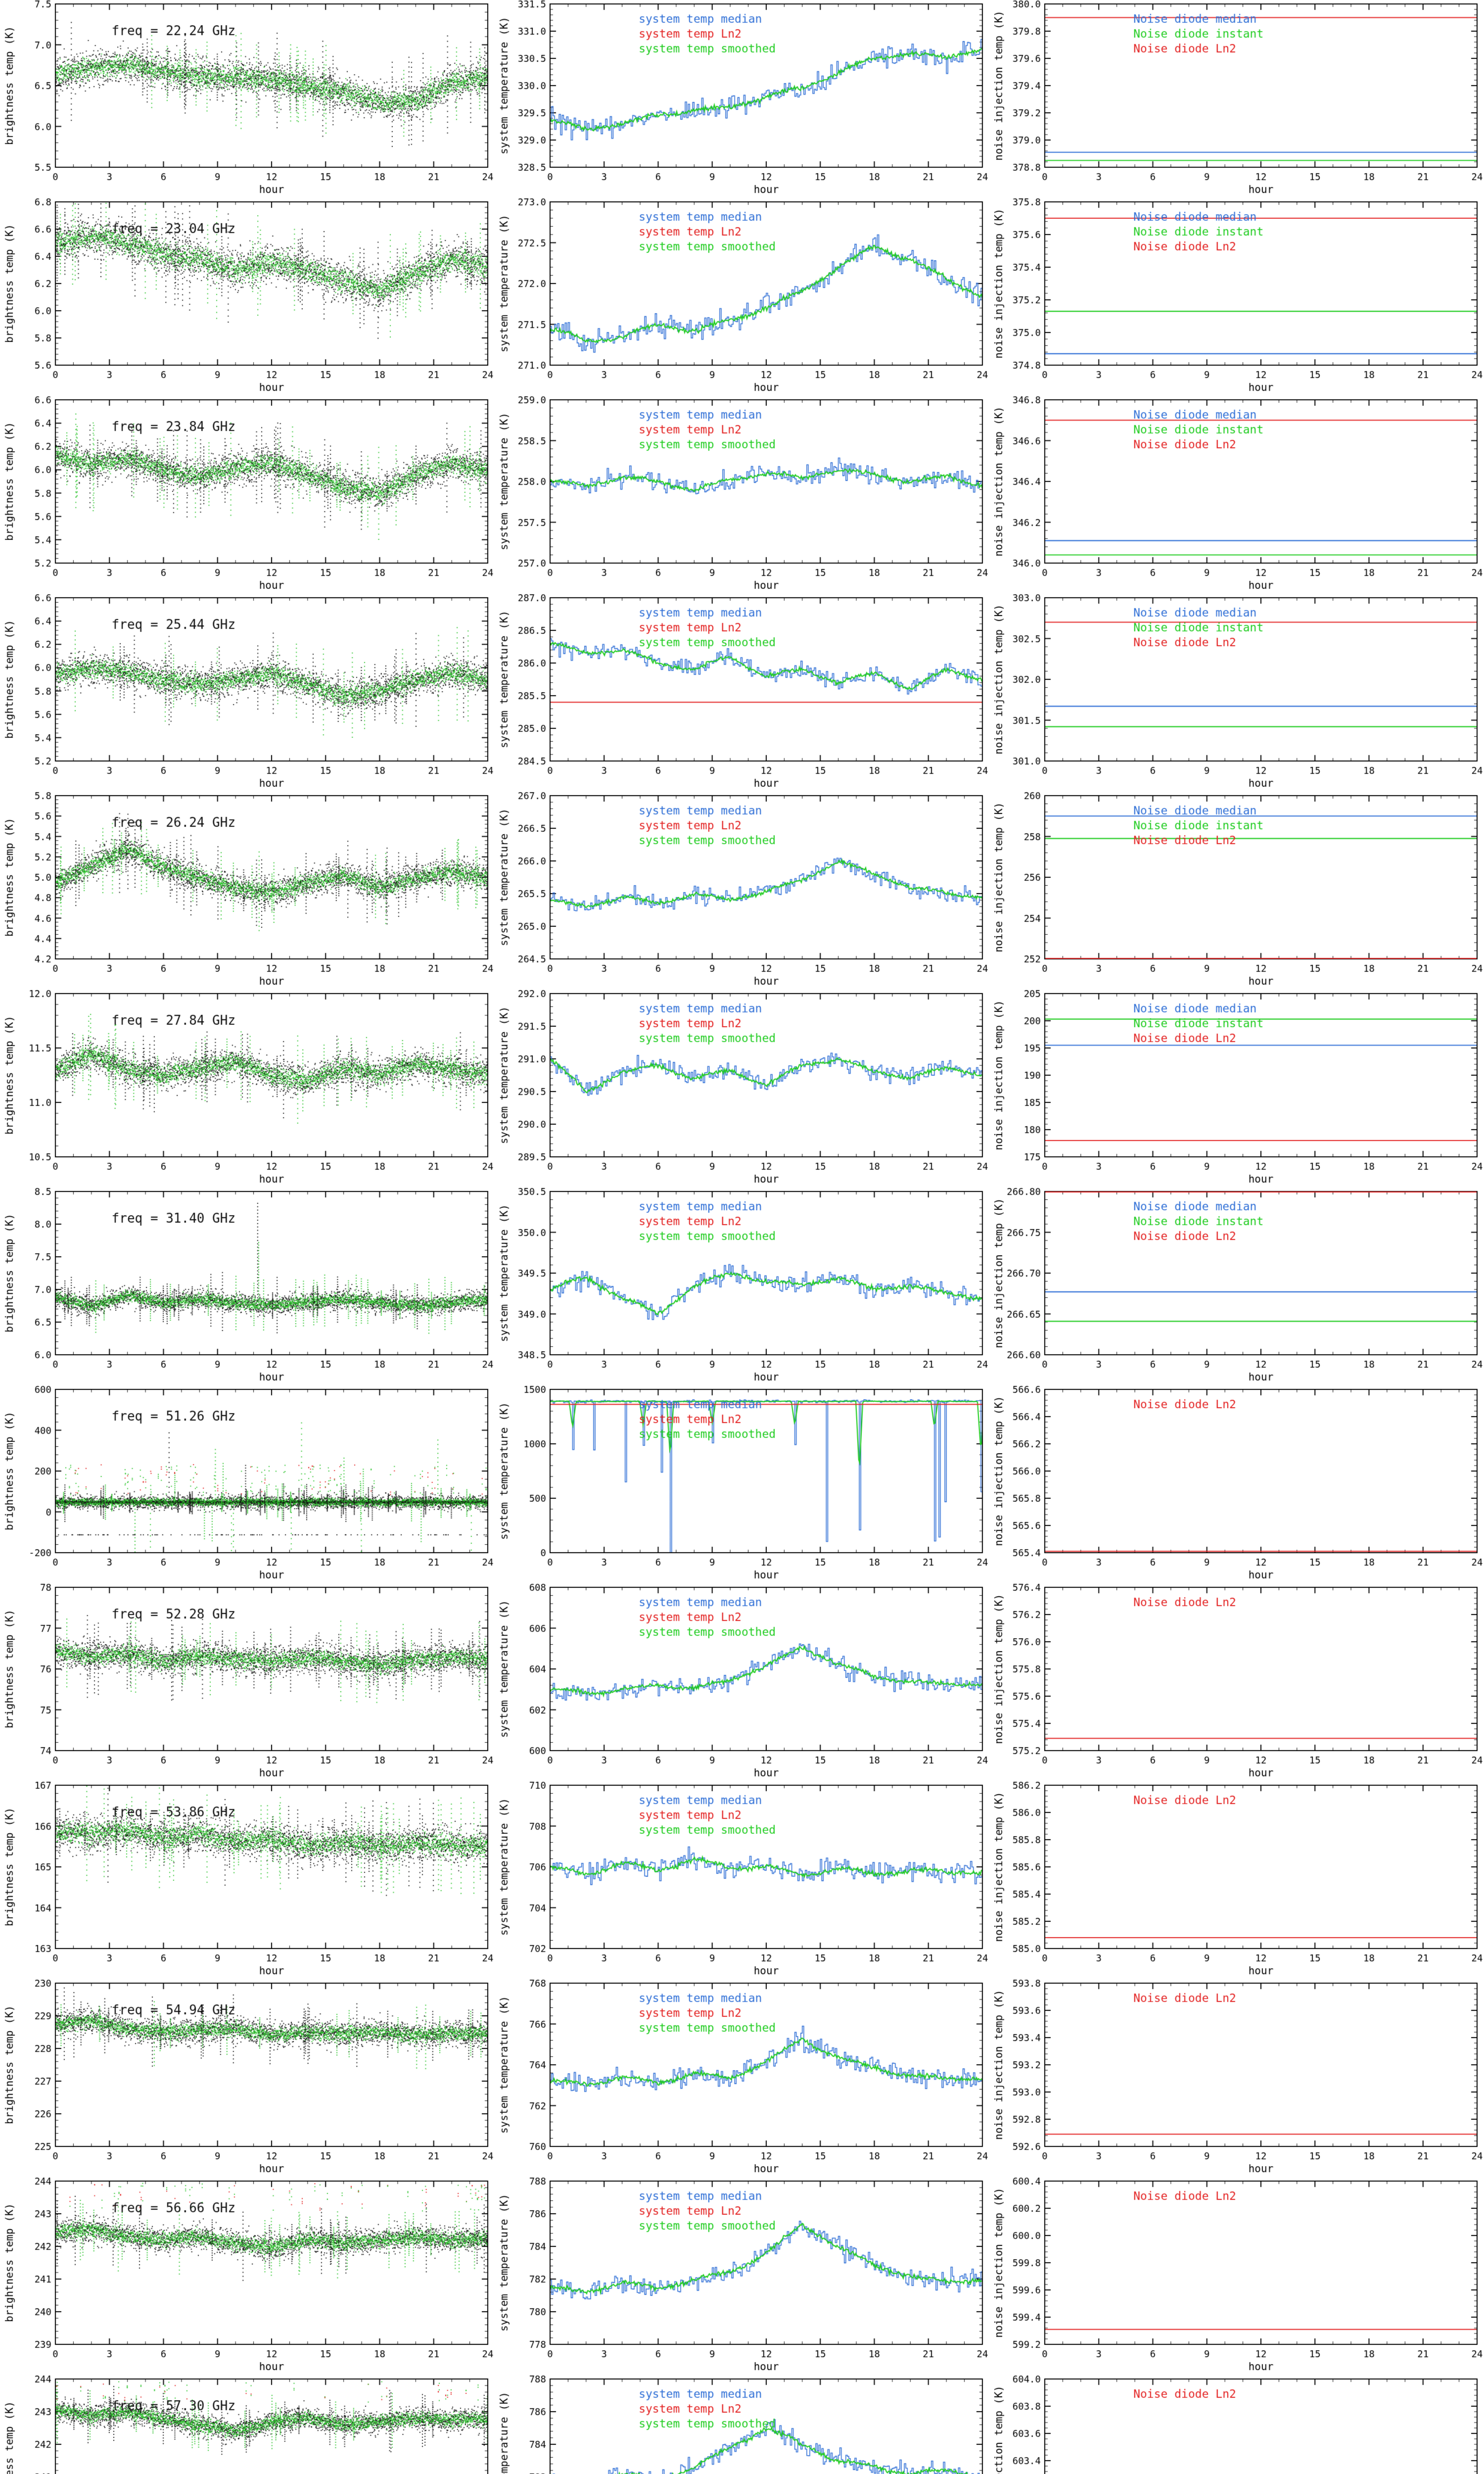 The image size is (1484, 2474). I want to click on system-temp-plot-56.66ghz, so click(742, 2276).